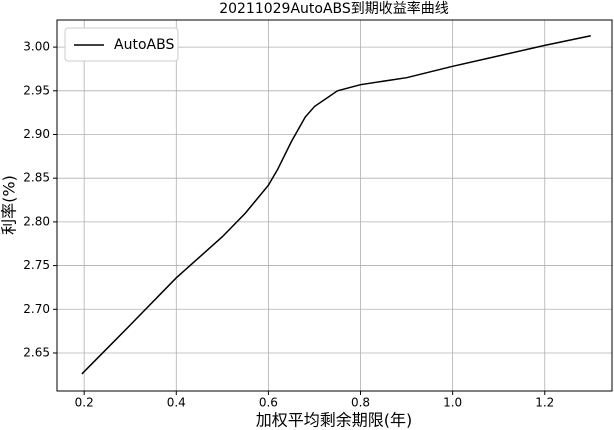 Image resolution: width=614 pixels, height=430 pixels. Describe the element at coordinates (176, 403) in the screenshot. I see `x-tick-label: 0.4` at that location.